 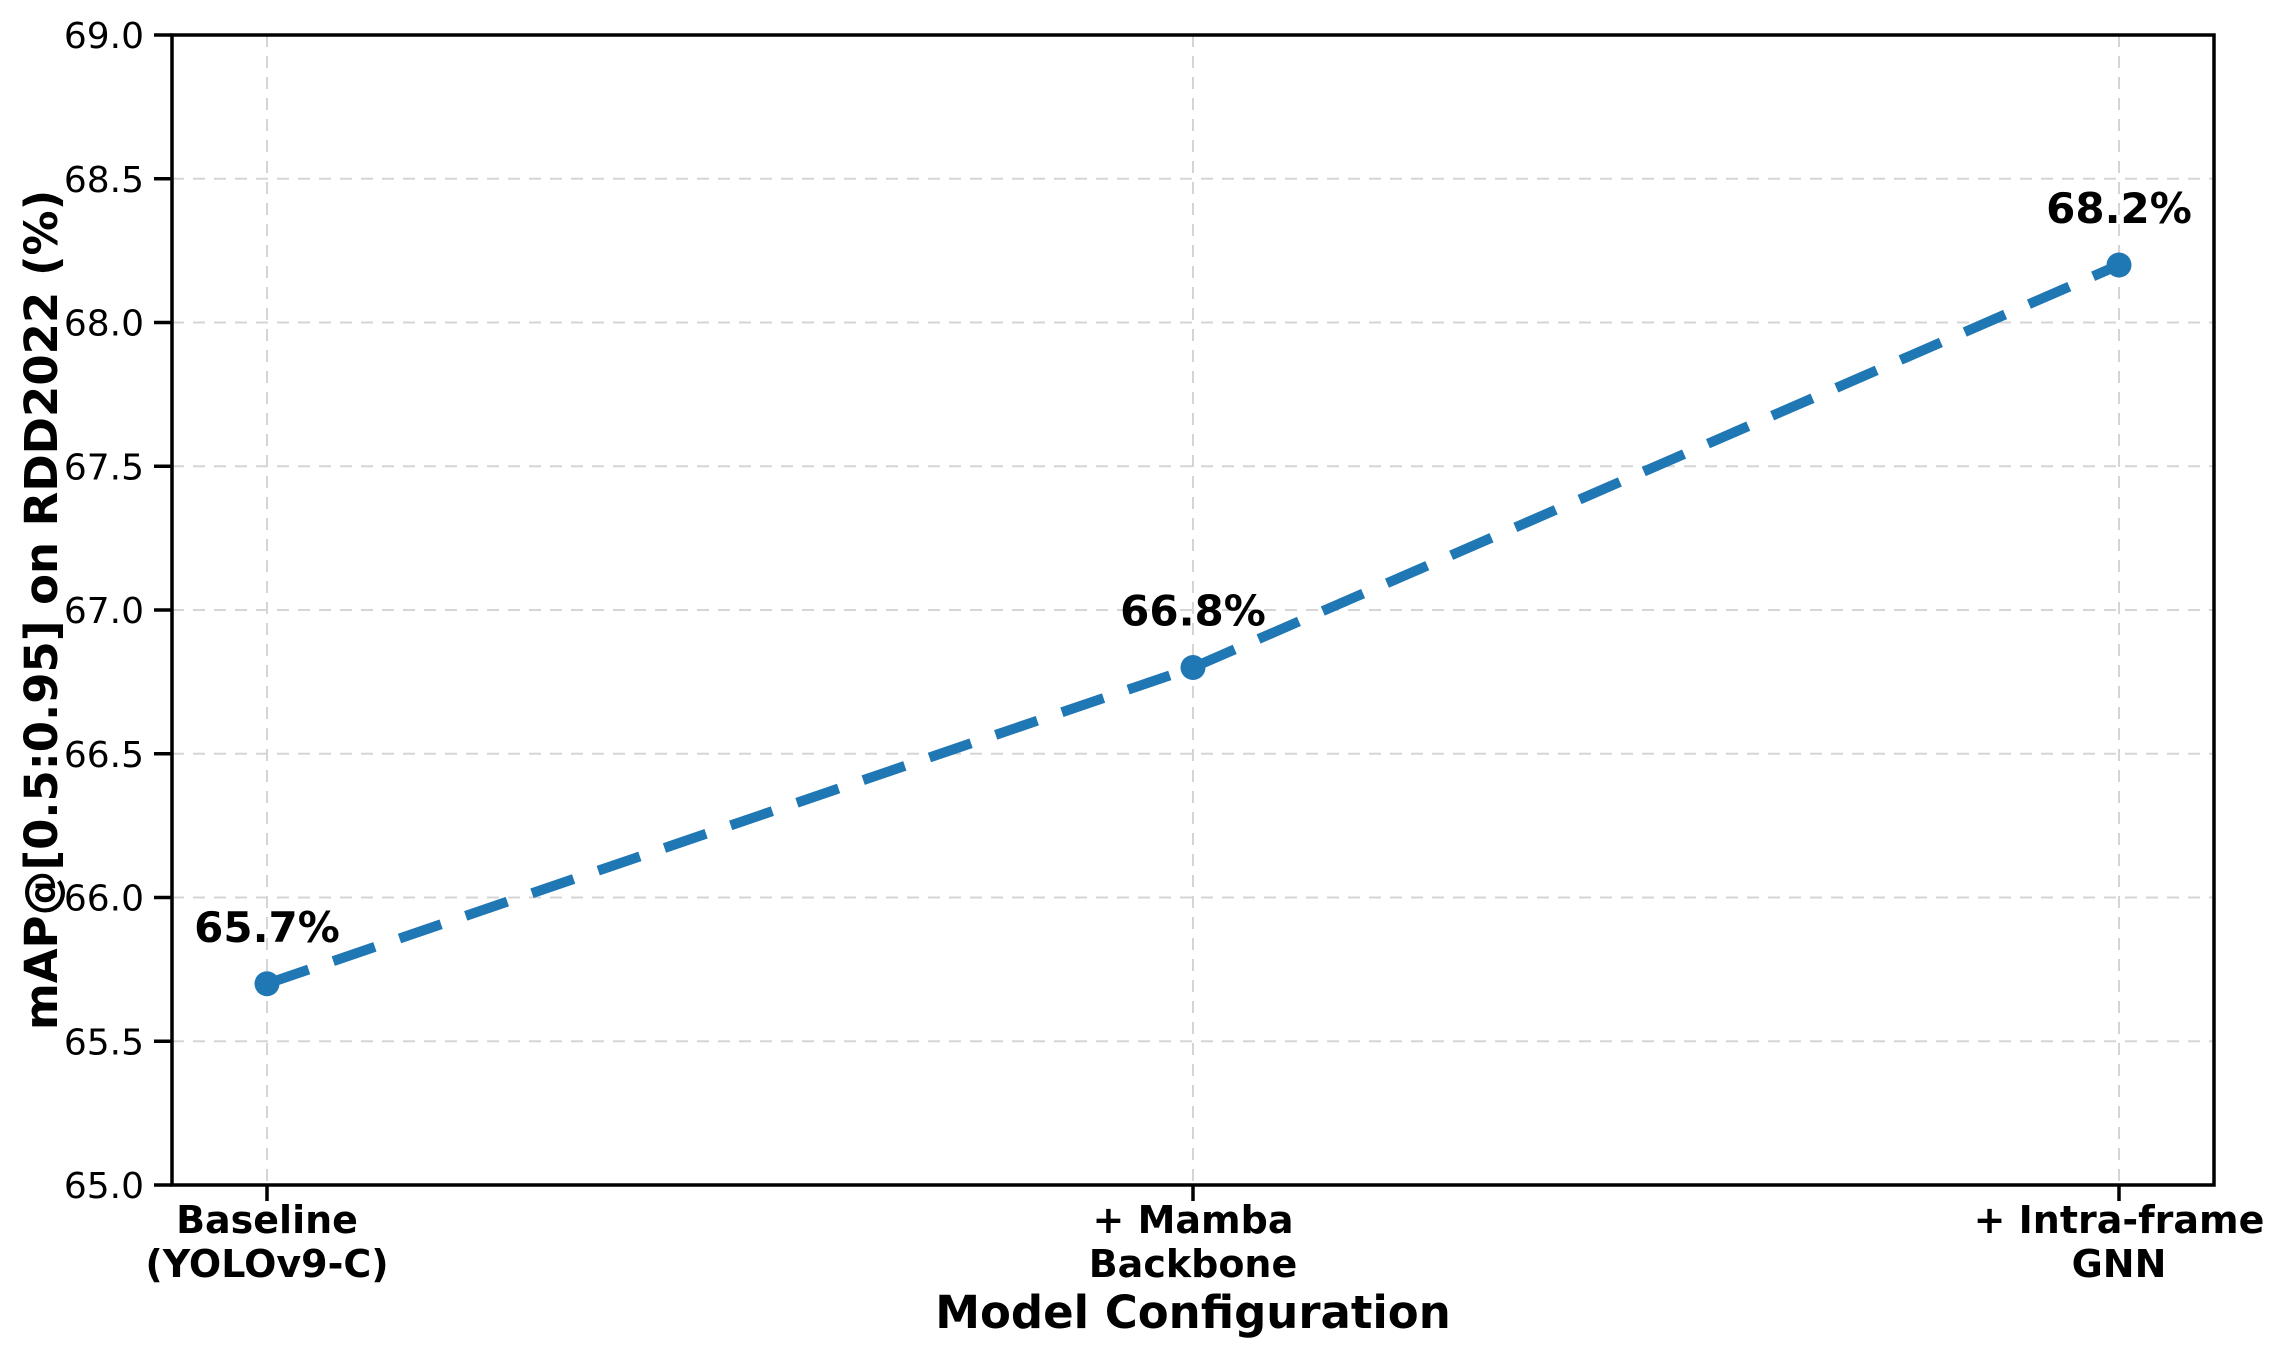 I want to click on x-tick-label: Baseline (YOLOv9-C), so click(x=266, y=1242).